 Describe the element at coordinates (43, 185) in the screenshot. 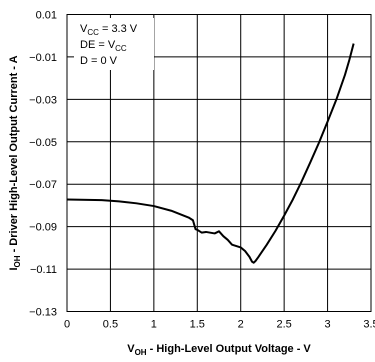

I see `y-tick-label: −0.07` at that location.